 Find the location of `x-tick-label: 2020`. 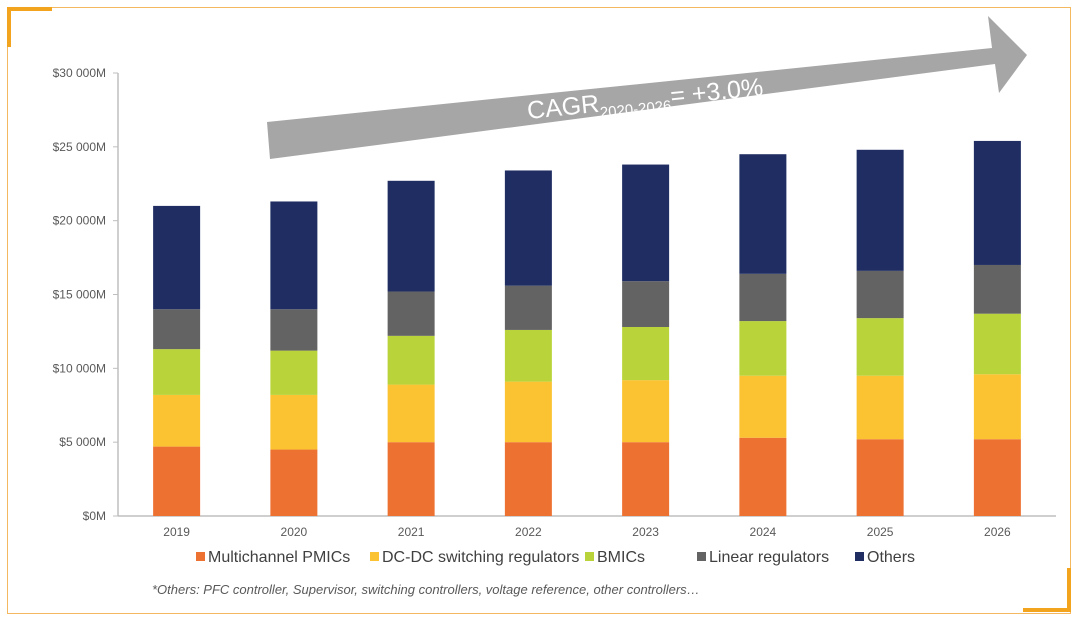

x-tick-label: 2020 is located at coordinates (294, 532).